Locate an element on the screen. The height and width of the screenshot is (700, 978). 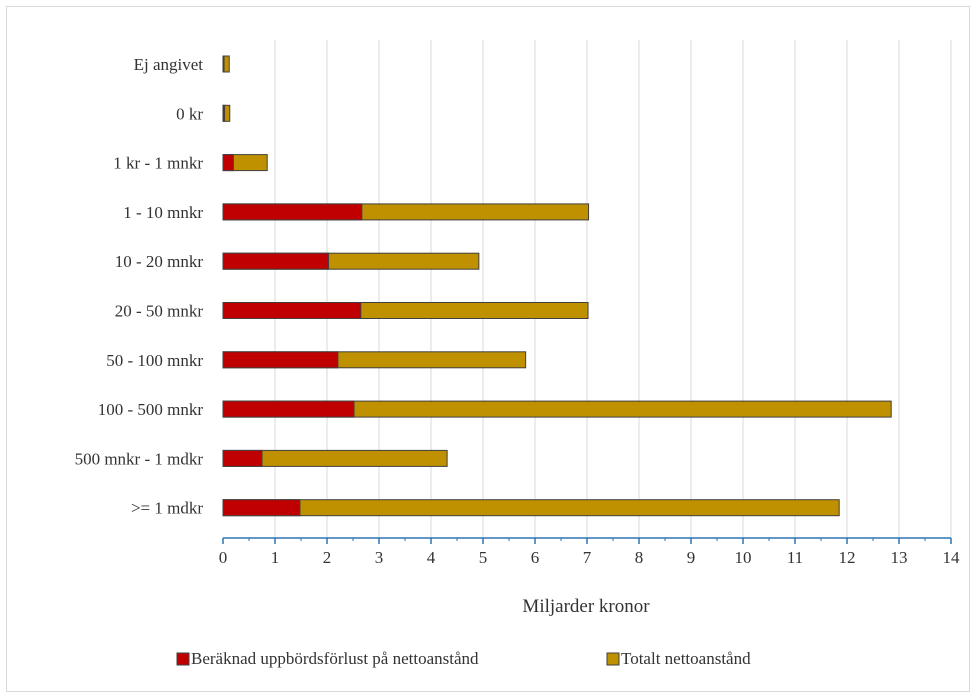
x-tick-label: 2 is located at coordinates (327, 557).